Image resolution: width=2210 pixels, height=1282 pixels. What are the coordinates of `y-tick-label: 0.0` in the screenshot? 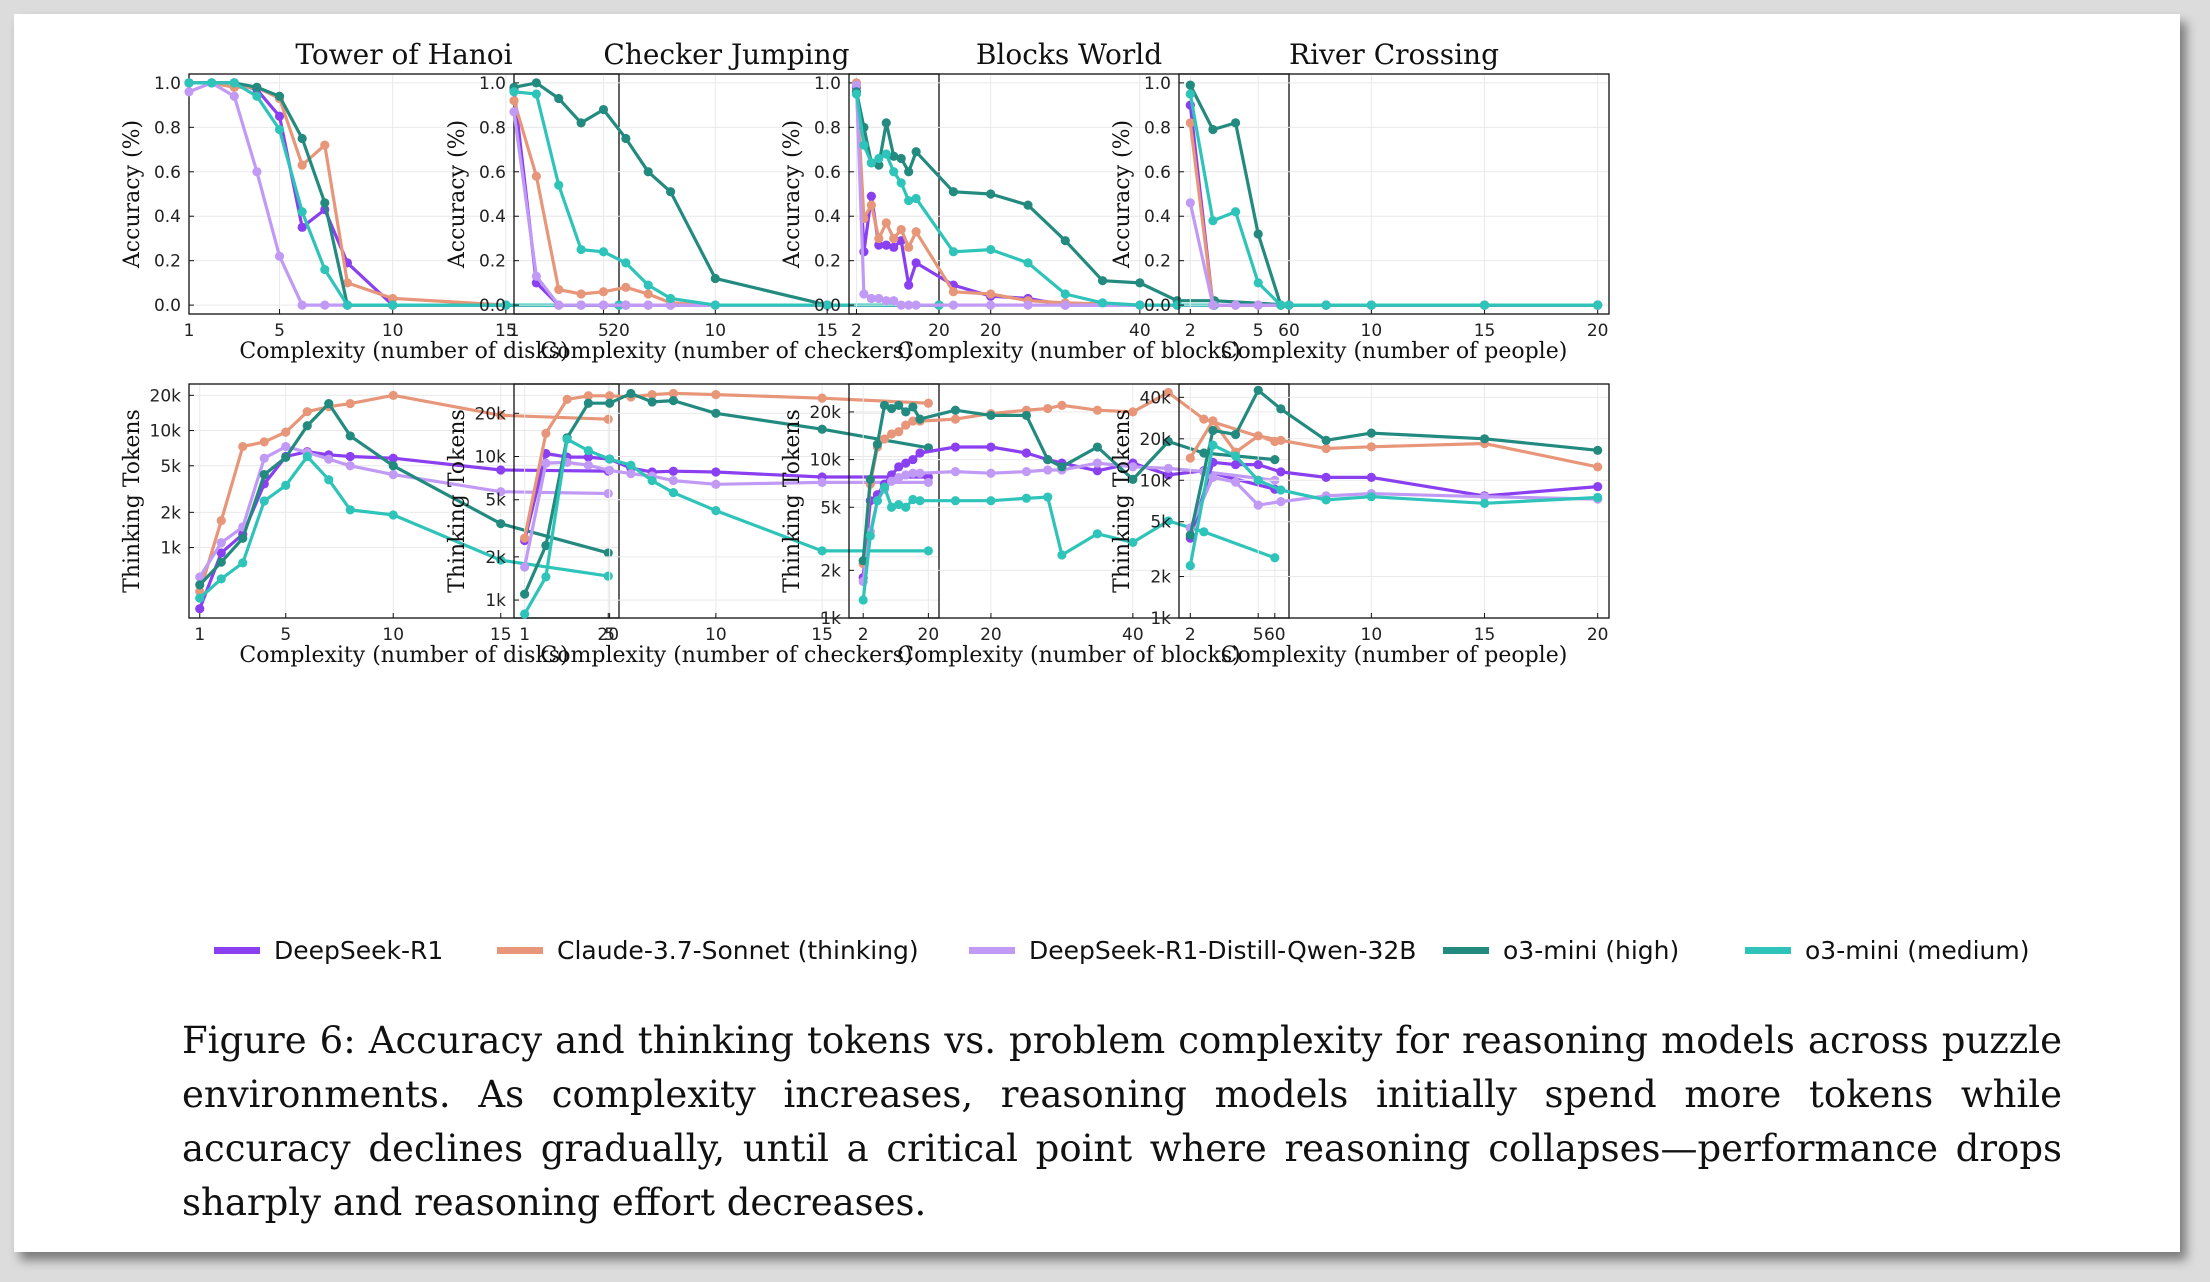 It's located at (492, 306).